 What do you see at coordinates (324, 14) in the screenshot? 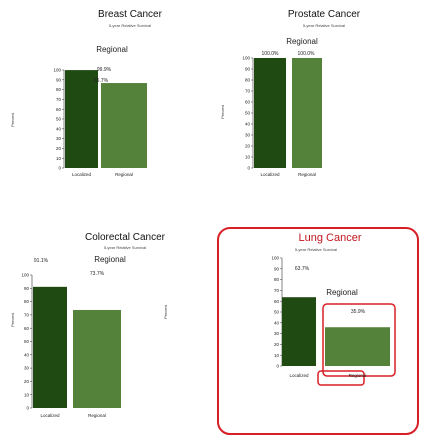
I see `chart-title: Prostate Cancer` at bounding box center [324, 14].